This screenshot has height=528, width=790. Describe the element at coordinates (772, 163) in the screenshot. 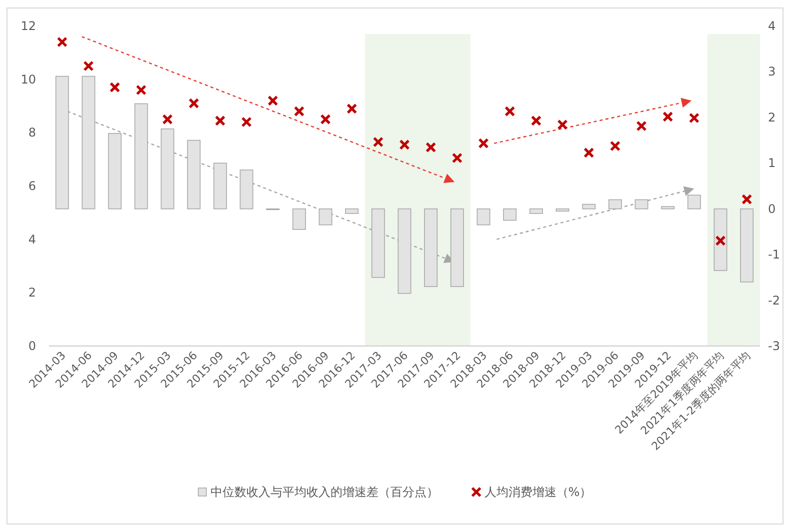

I see `y2-tick-label: 1` at that location.